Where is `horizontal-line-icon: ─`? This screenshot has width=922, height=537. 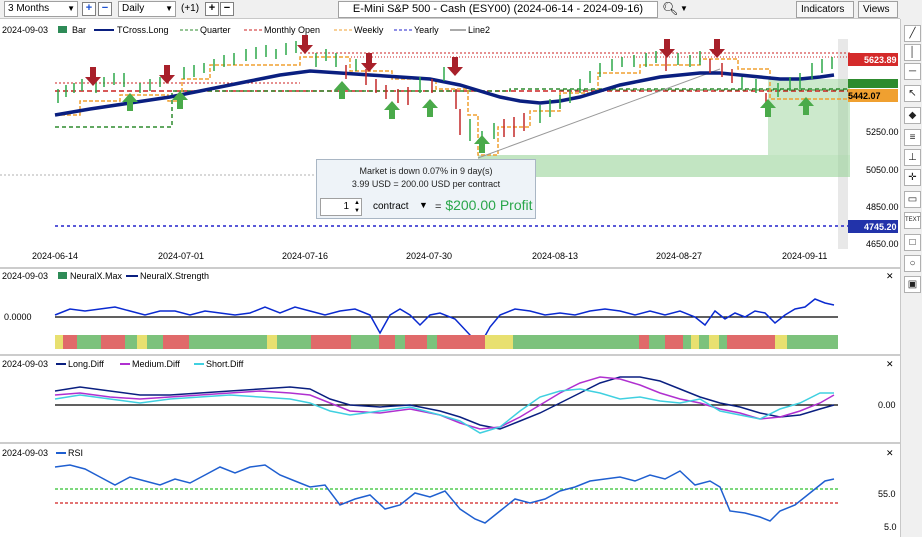 horizontal-line-icon: ─ is located at coordinates (912, 71).